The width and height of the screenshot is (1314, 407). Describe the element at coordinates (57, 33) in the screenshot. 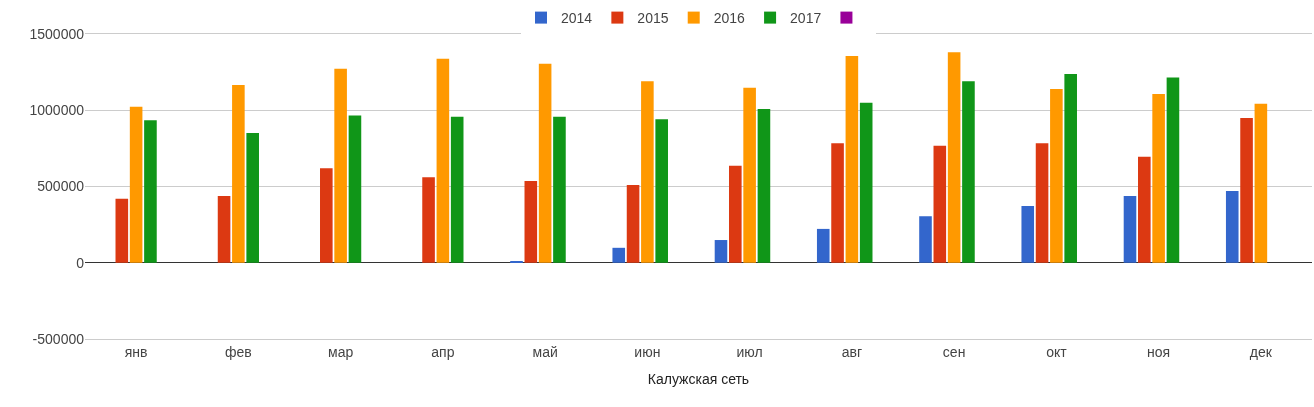

I see `y-tick-label: 1500000` at that location.